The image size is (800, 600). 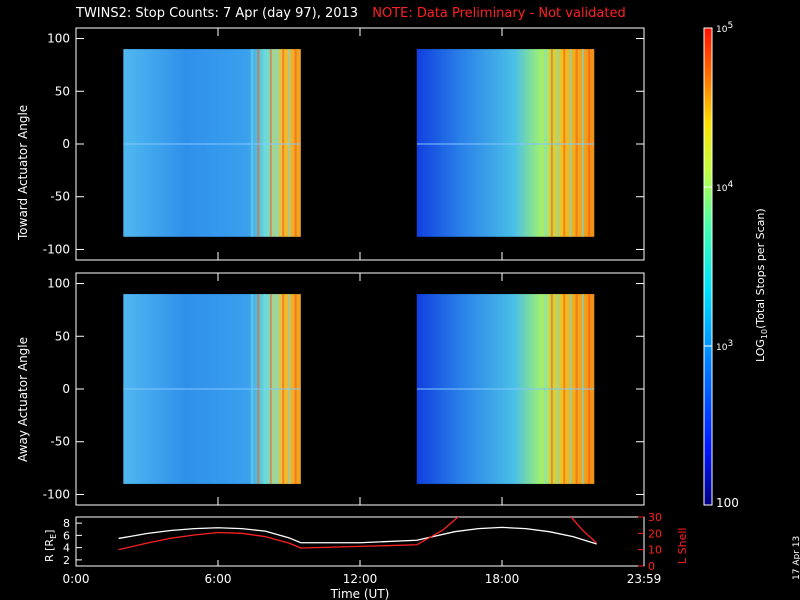 I want to click on colorbar-gradient, so click(x=708, y=266).